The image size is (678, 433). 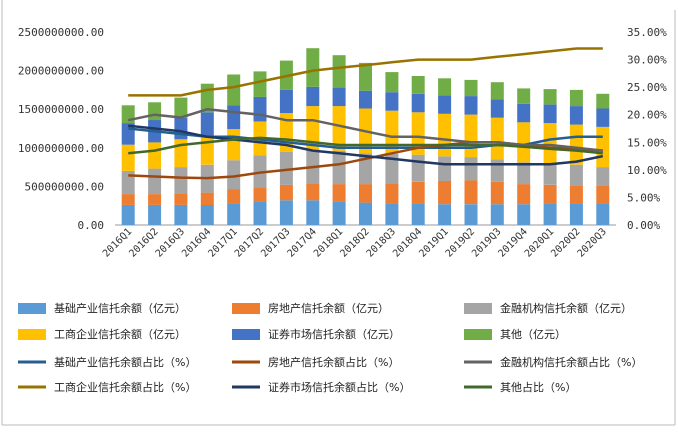 I want to click on line-l_other, so click(x=365, y=145).